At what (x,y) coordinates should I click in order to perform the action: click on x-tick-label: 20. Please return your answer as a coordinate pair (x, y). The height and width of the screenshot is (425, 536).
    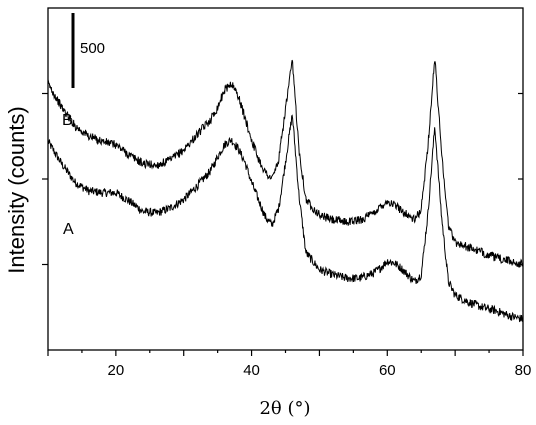
    Looking at the image, I should click on (116, 370).